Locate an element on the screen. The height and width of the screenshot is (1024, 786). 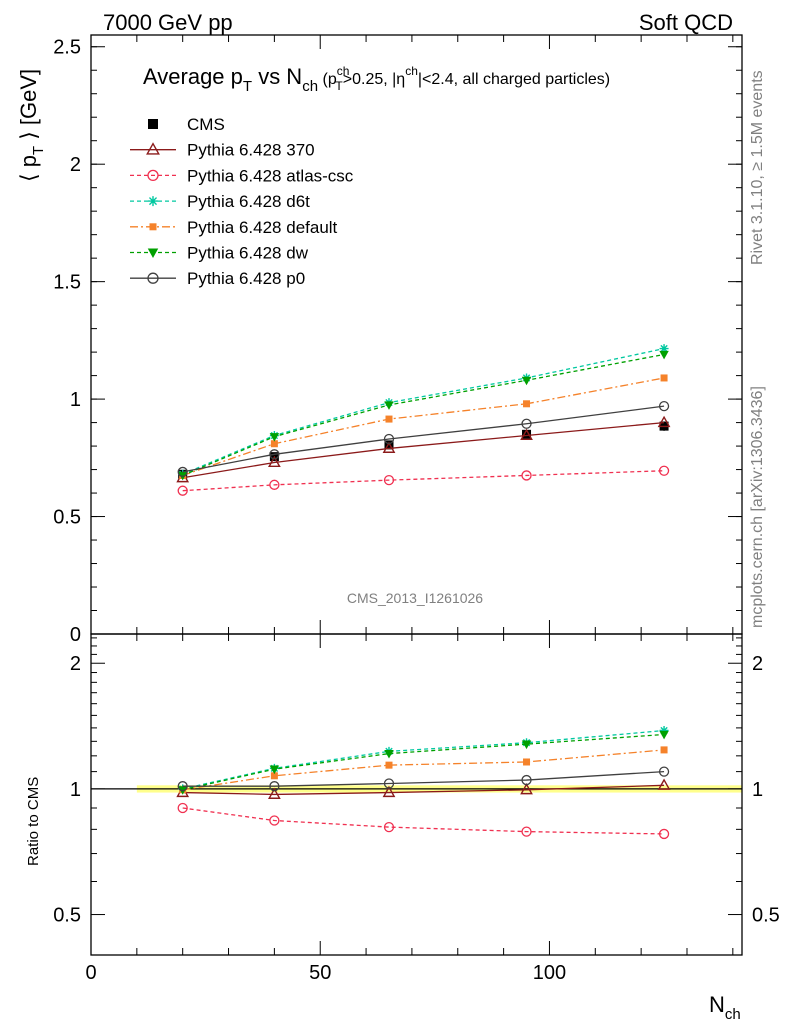
y-tick-label: 1 is located at coordinates (75, 400).